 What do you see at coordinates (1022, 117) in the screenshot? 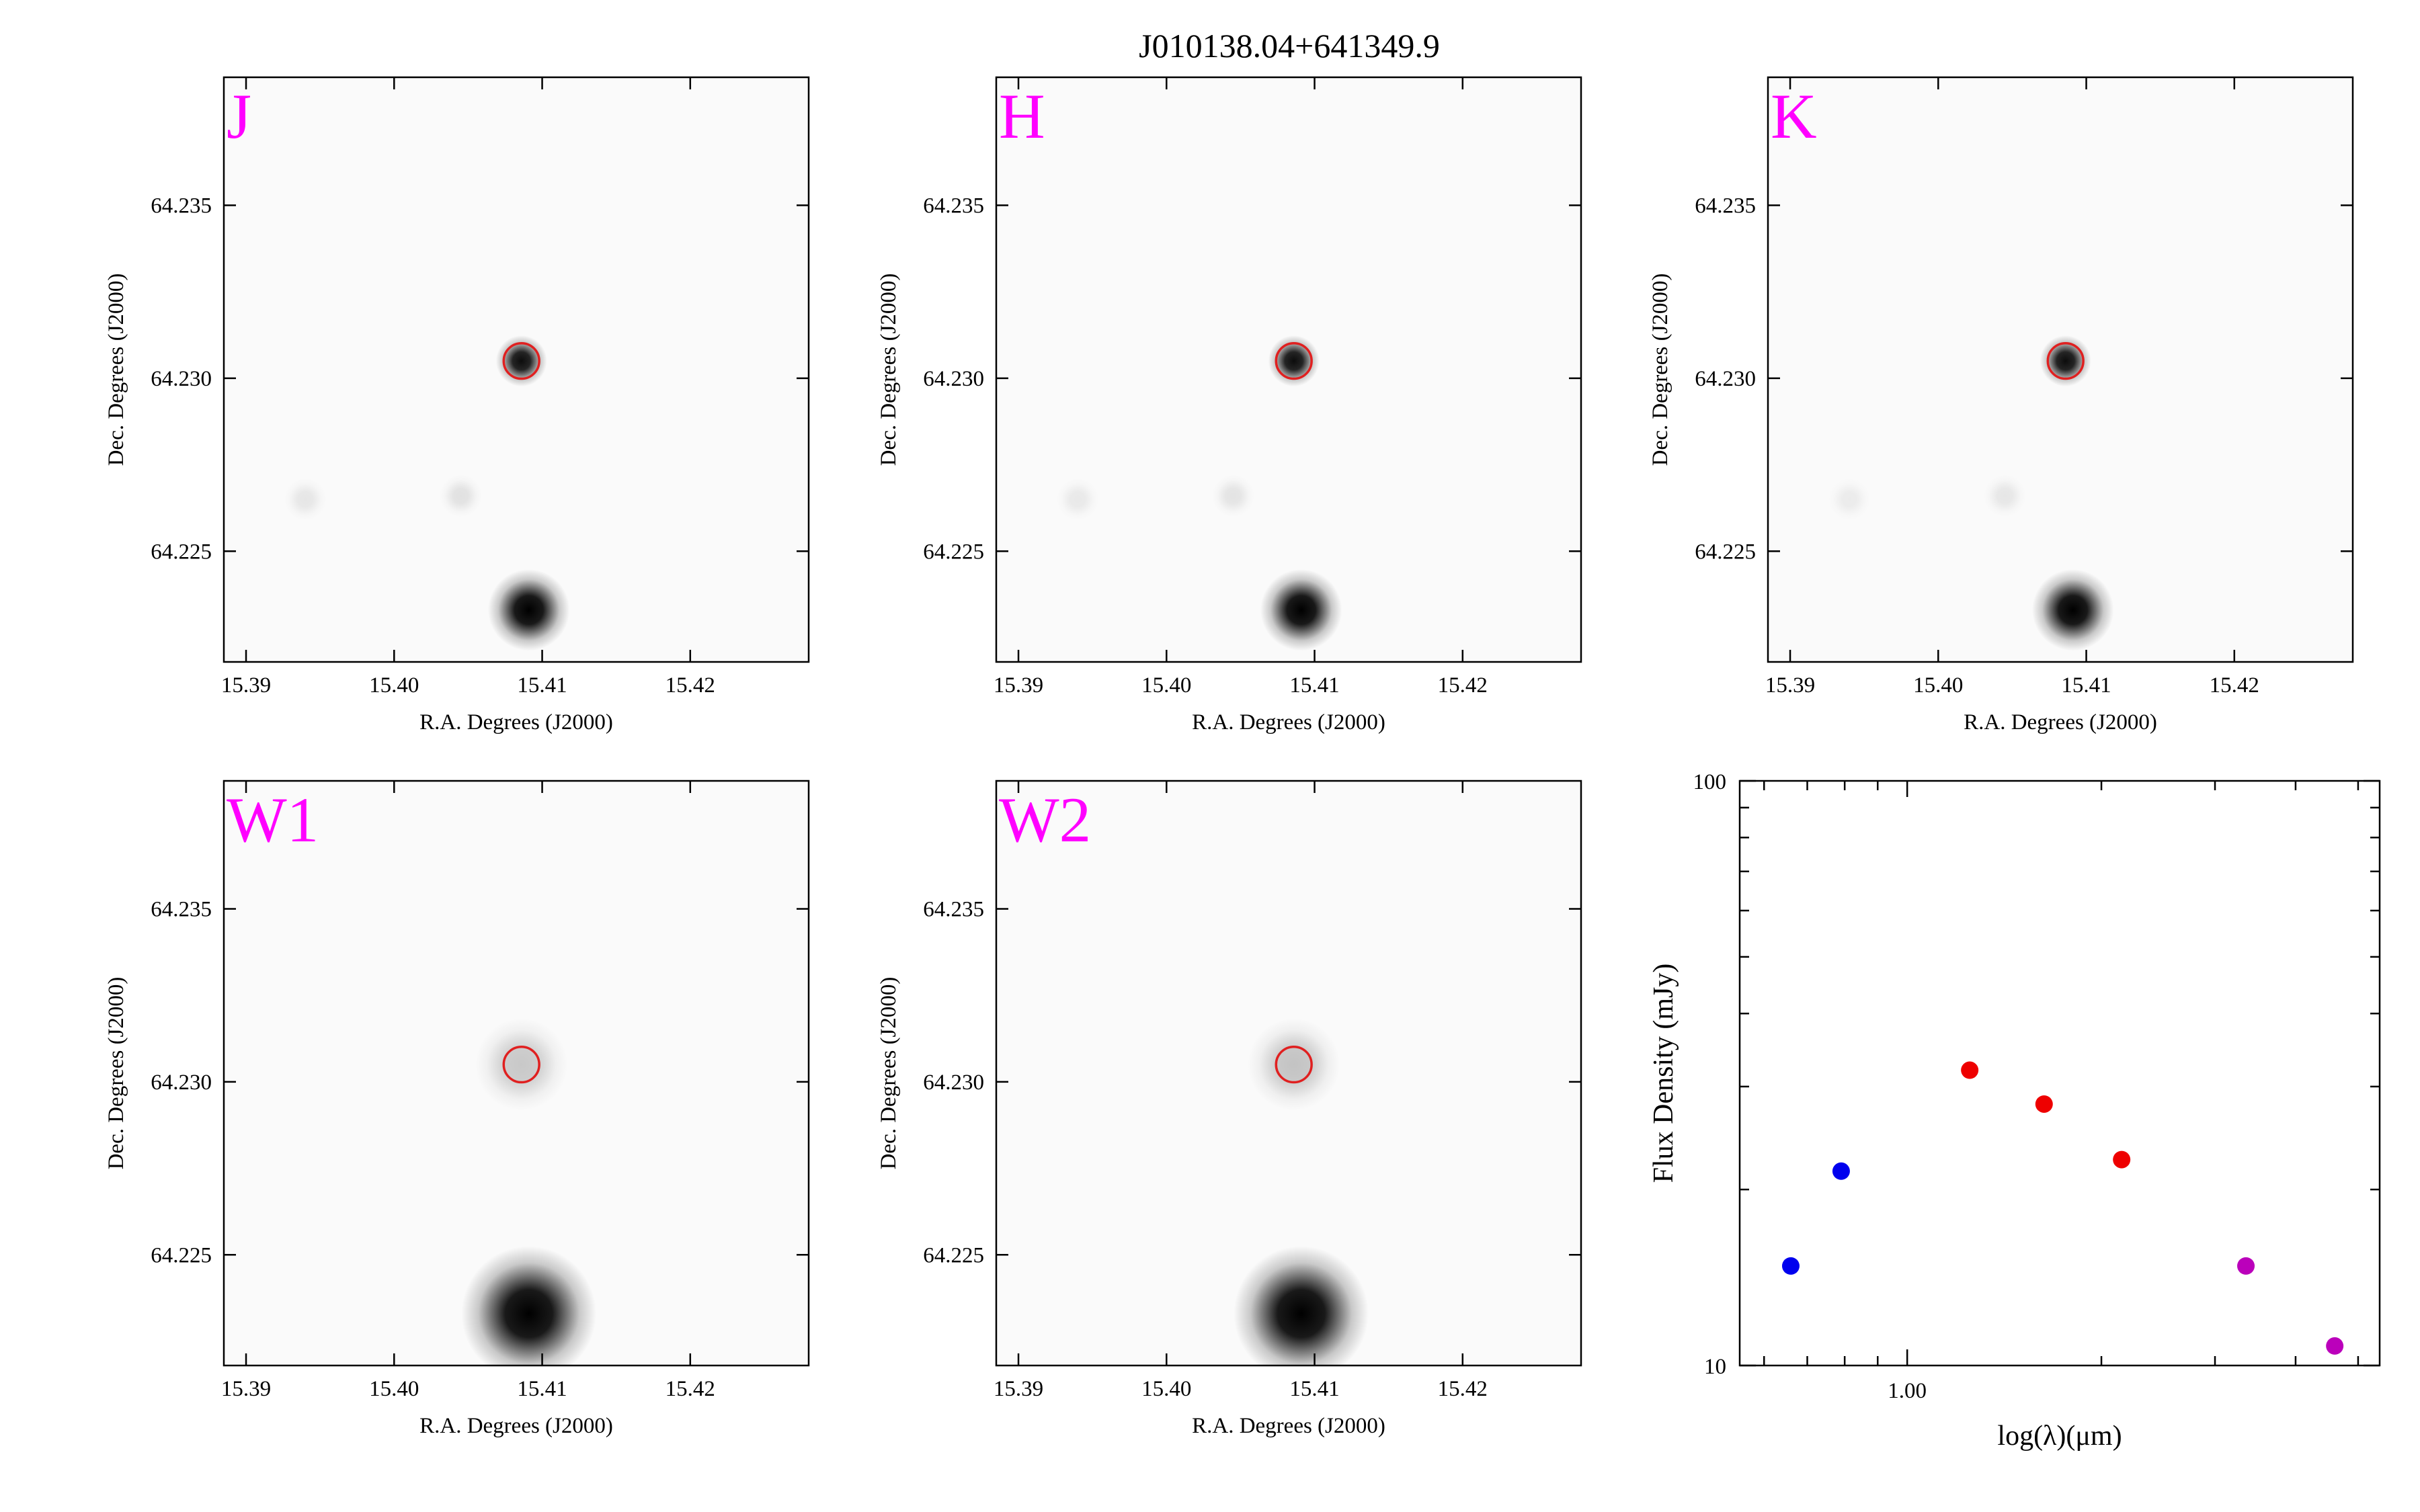
I see `band-label: H` at bounding box center [1022, 117].